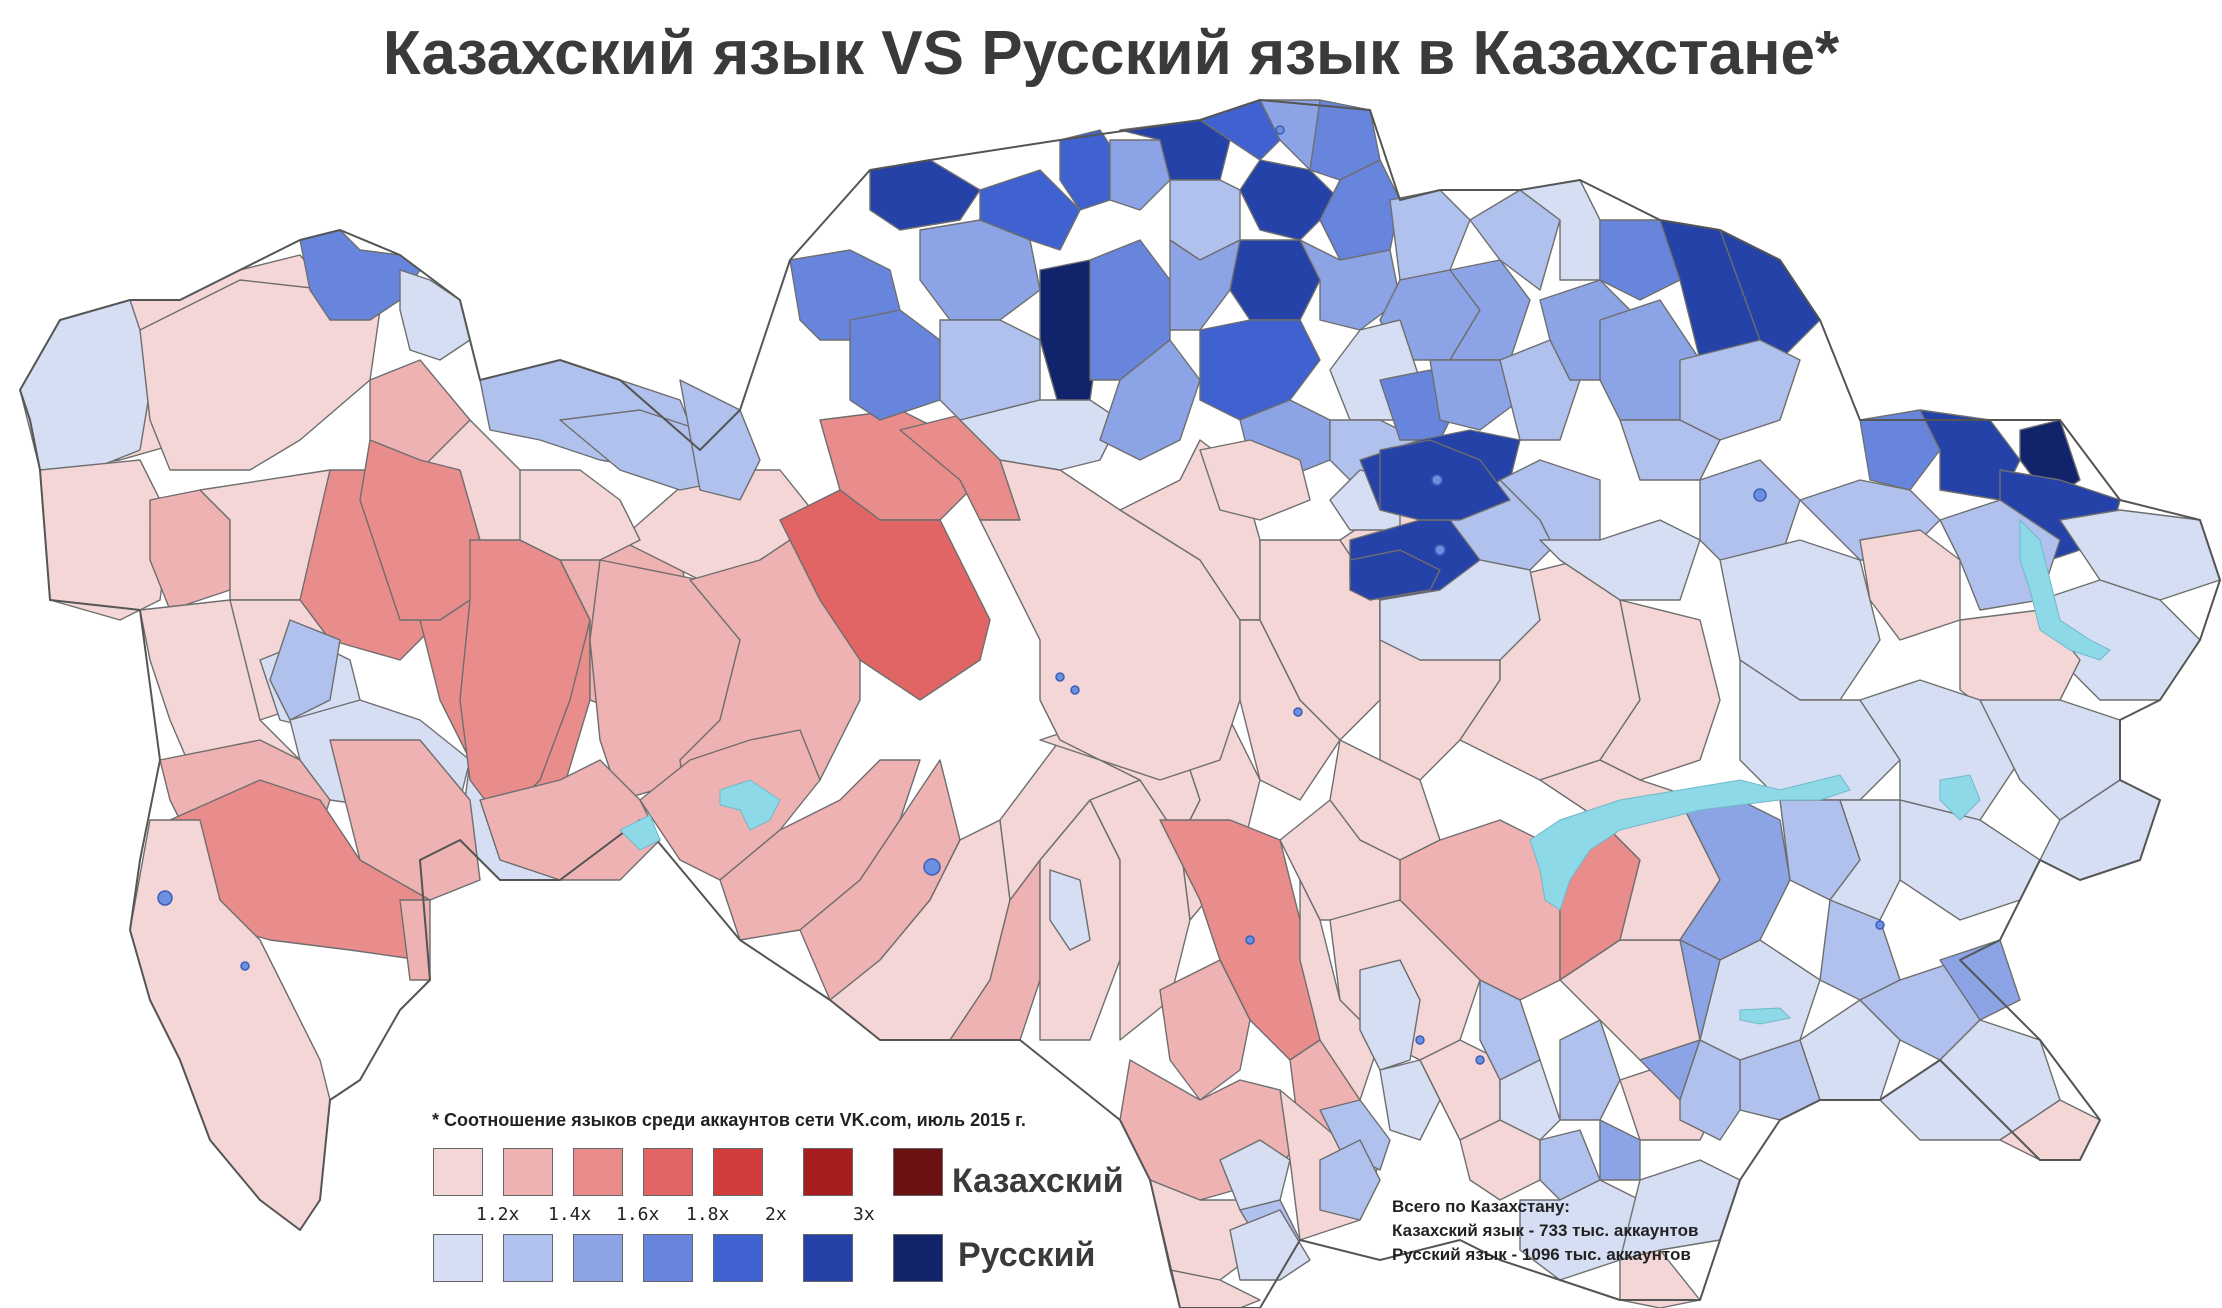 This screenshot has height=1308, width=2222. What do you see at coordinates (1430, 235) in the screenshot?
I see `region-akmola-ne` at bounding box center [1430, 235].